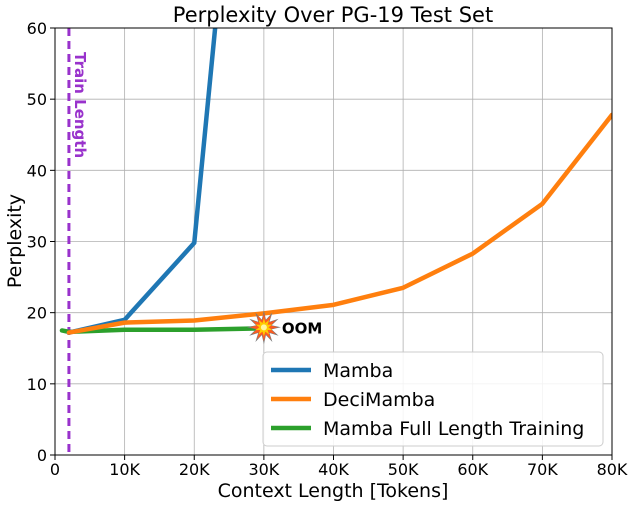 The height and width of the screenshot is (506, 634). I want to click on train-length-marker: Train Length, so click(78, 241).